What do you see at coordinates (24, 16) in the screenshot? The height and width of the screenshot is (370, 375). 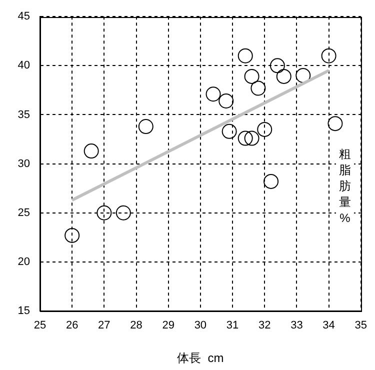 I see `y-tick-label: 45` at bounding box center [24, 16].